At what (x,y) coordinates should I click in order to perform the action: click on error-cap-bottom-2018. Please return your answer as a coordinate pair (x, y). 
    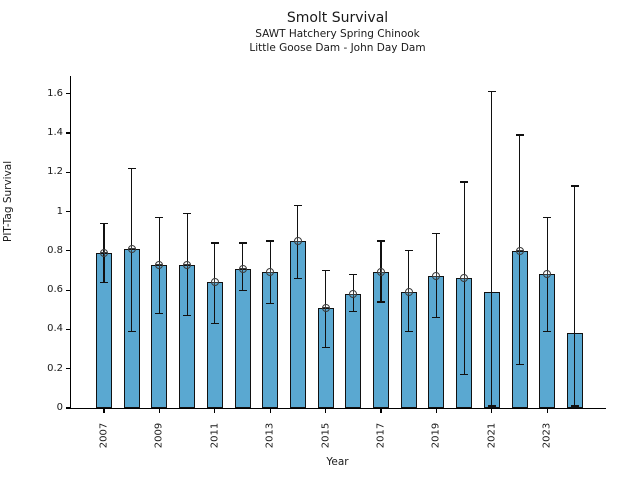
    Looking at the image, I should click on (408, 331).